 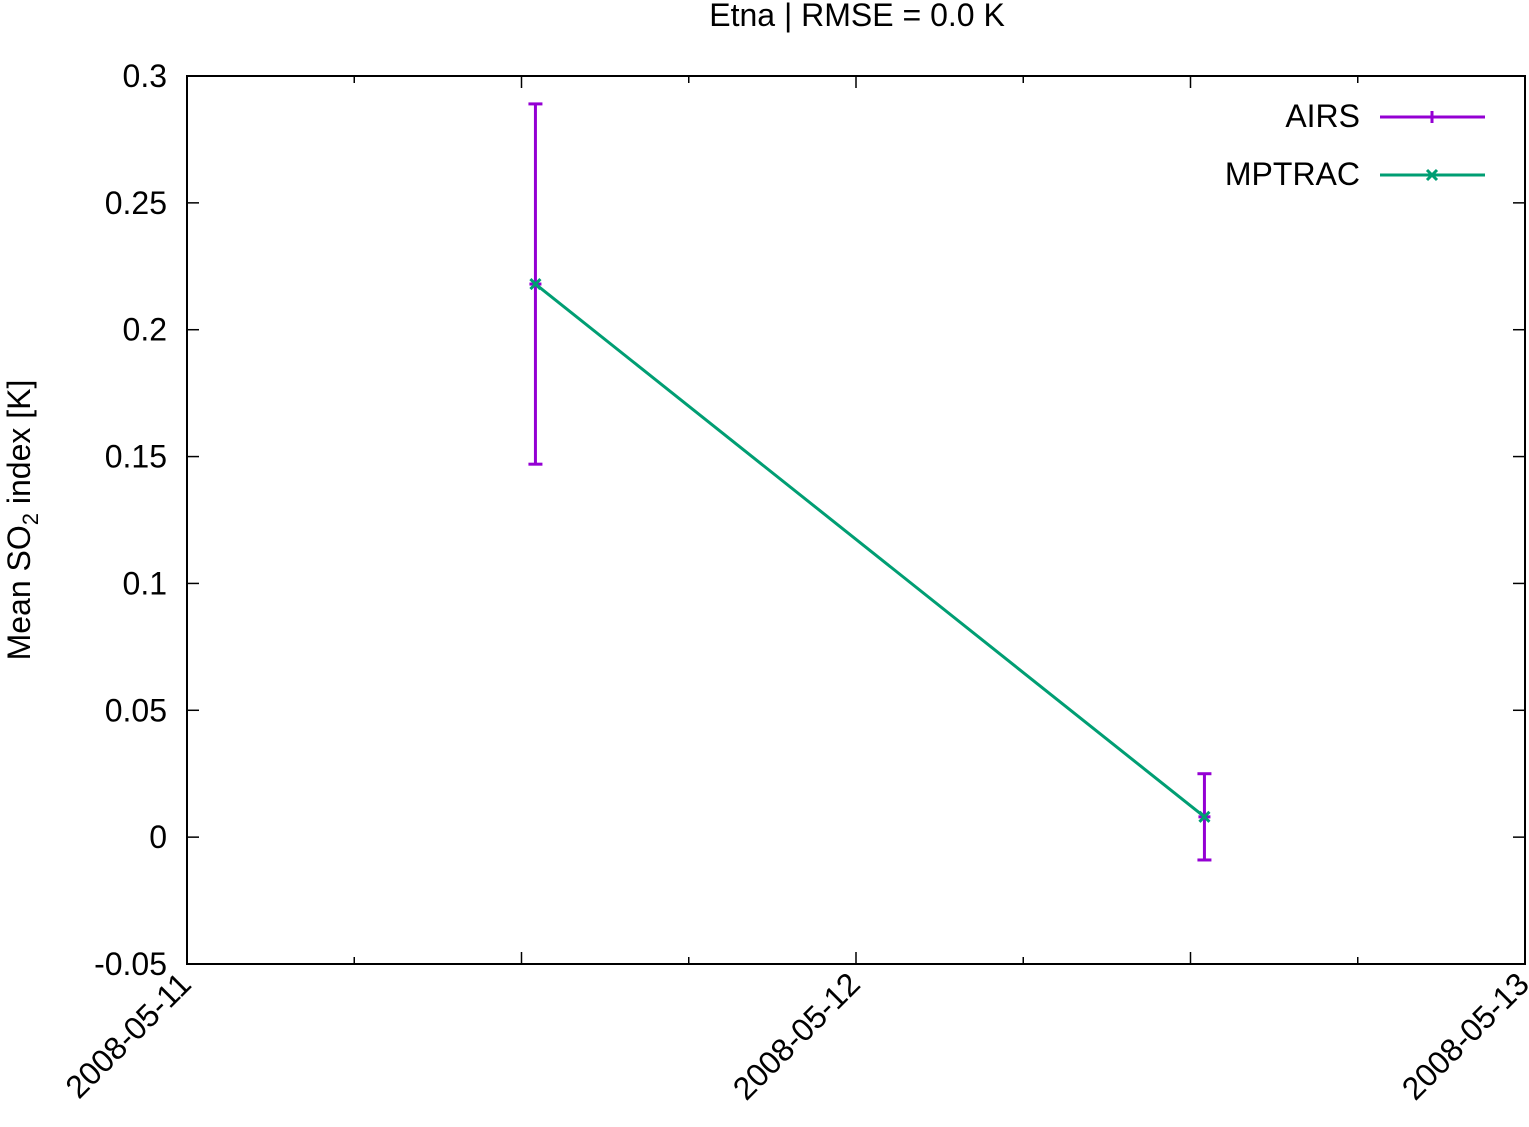 I want to click on y-axis-label-suffix: index [K], so click(x=19, y=446).